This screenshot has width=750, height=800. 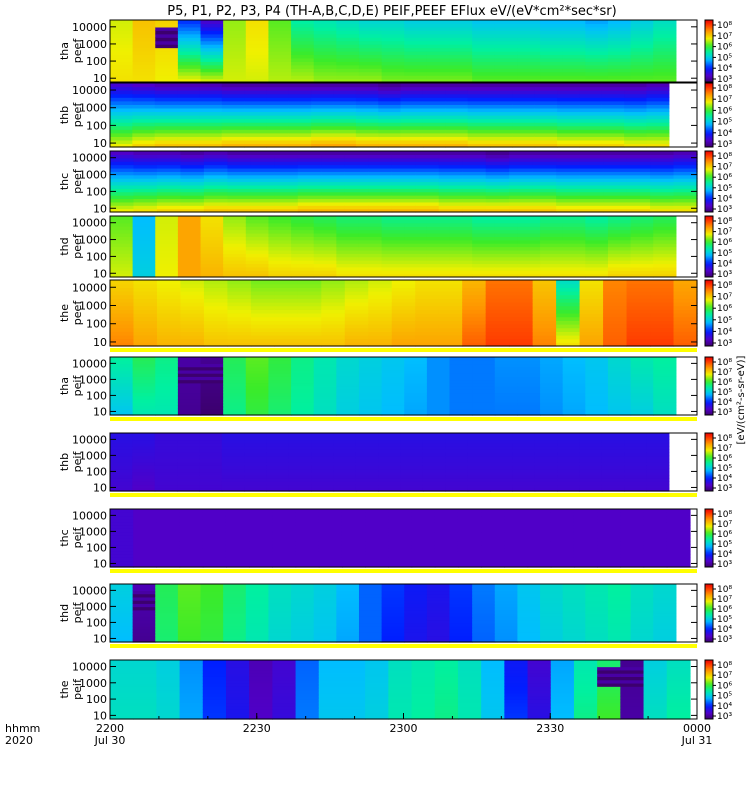 I want to click on y-tick-label: 100, so click(x=96, y=324).